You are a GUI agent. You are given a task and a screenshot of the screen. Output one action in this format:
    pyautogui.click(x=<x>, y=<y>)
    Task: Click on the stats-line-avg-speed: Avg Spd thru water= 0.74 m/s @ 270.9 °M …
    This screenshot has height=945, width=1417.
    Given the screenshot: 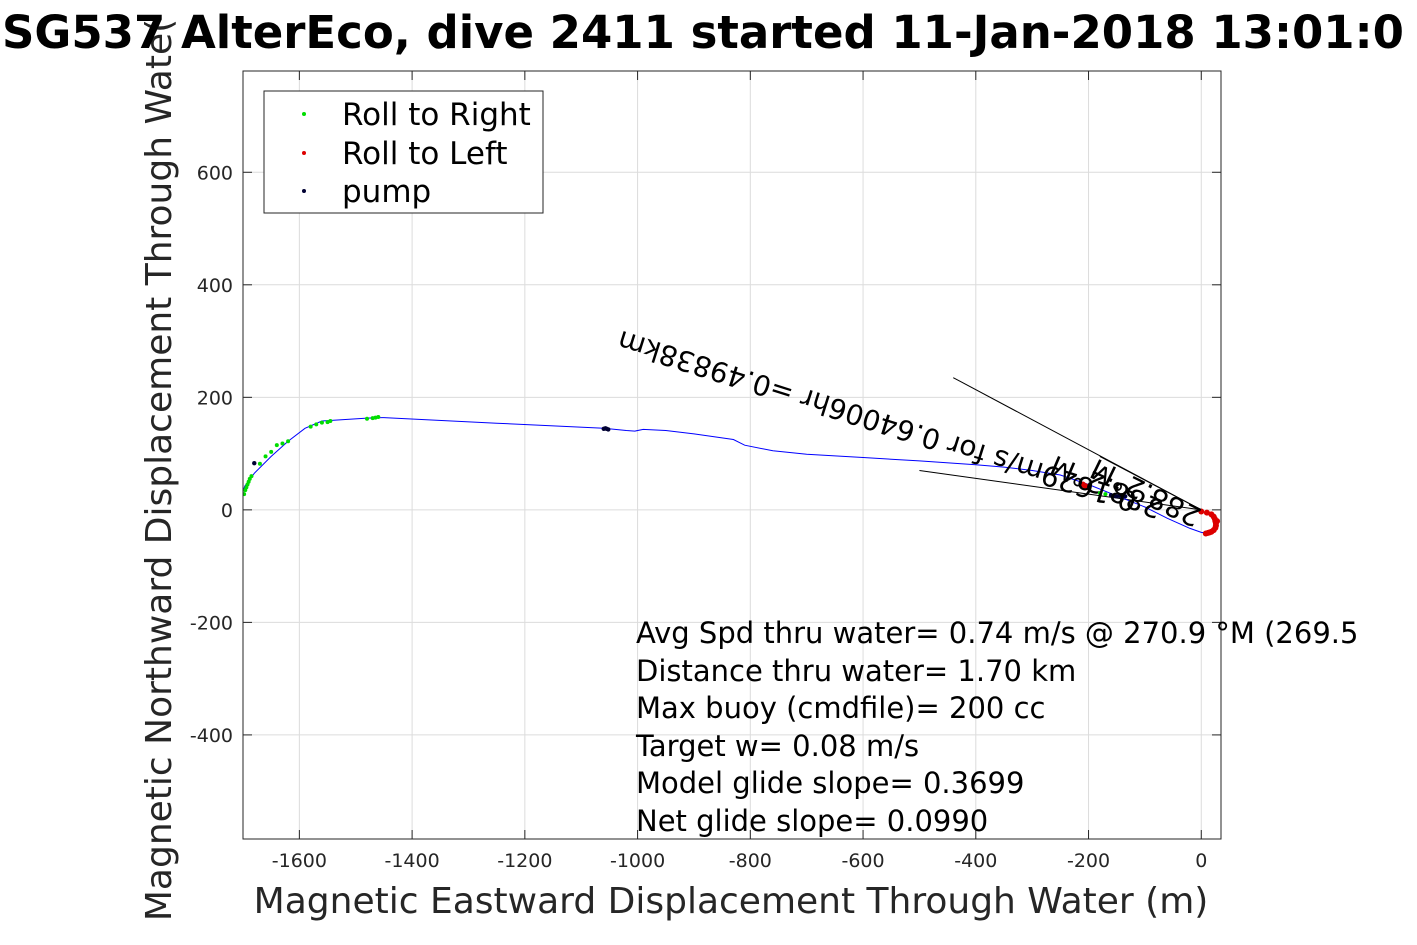 What is the action you would take?
    pyautogui.click(x=997, y=633)
    